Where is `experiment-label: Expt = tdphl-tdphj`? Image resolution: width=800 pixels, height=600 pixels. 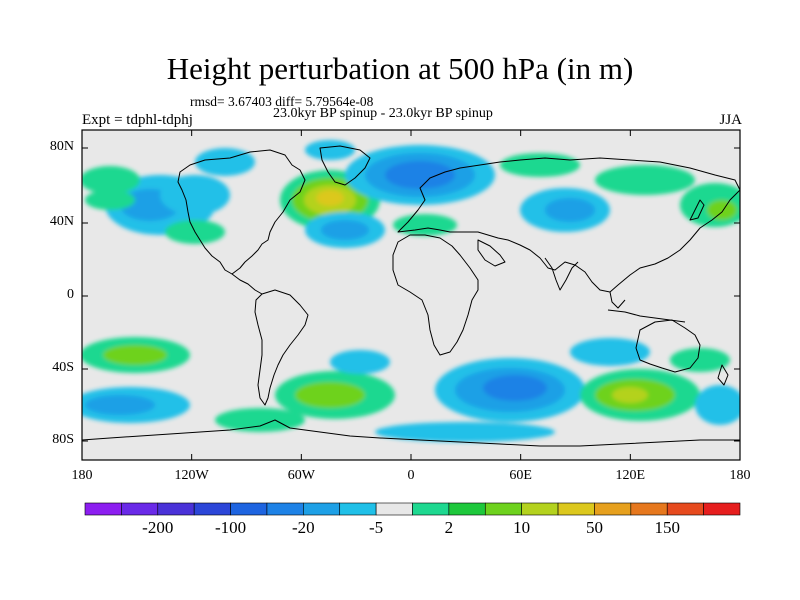
experiment-label: Expt = tdphl-tdphj is located at coordinates (137, 120).